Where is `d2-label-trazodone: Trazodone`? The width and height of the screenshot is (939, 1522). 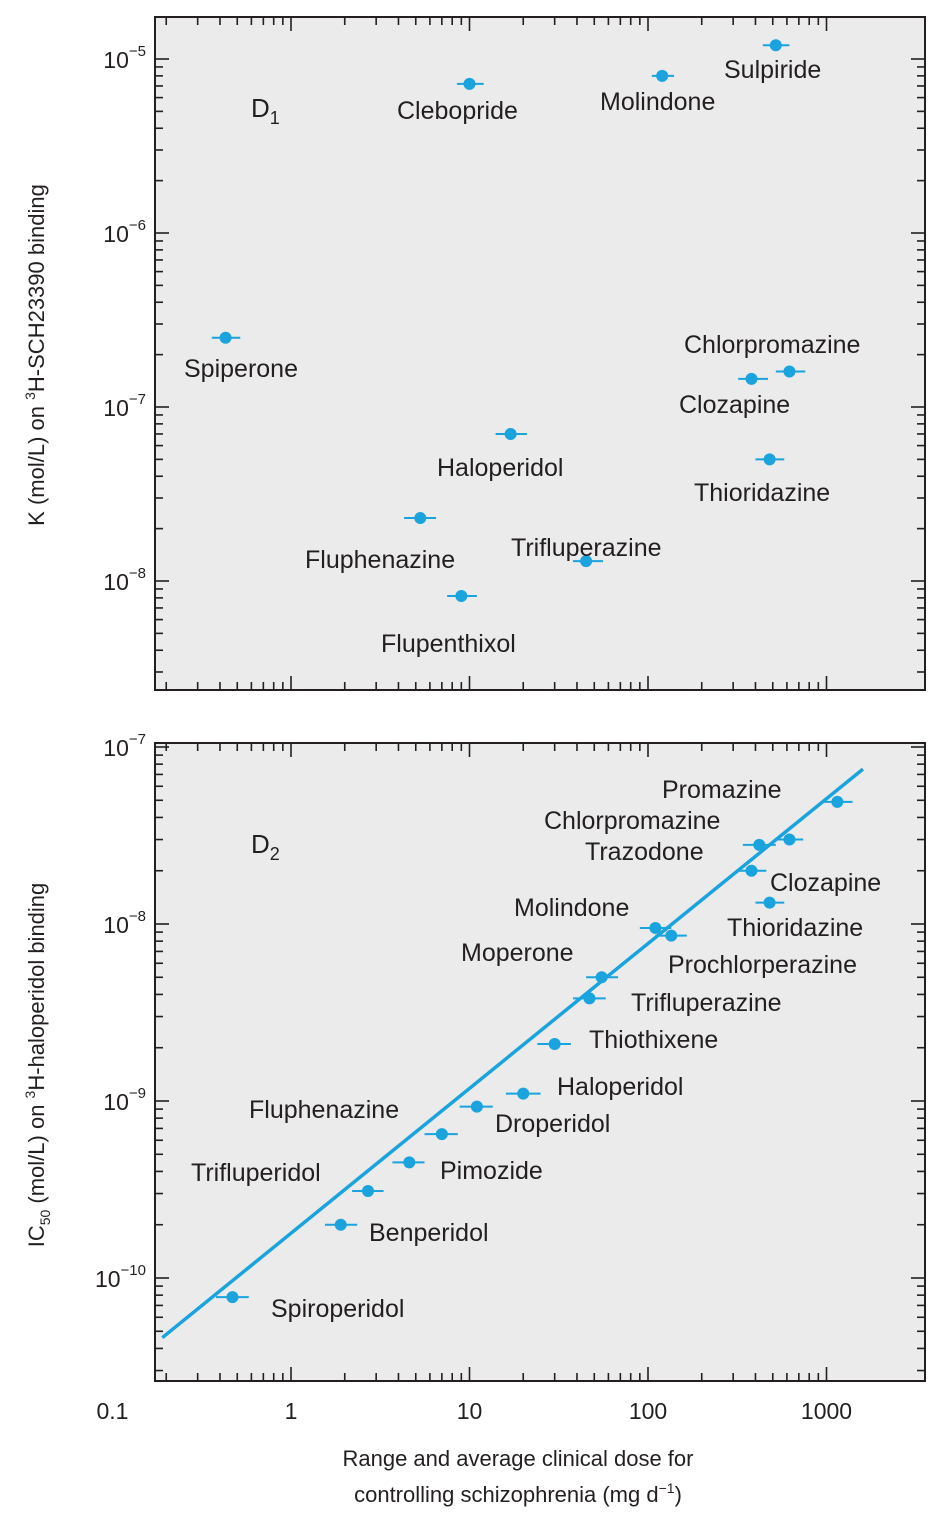
d2-label-trazodone: Trazodone is located at coordinates (644, 852).